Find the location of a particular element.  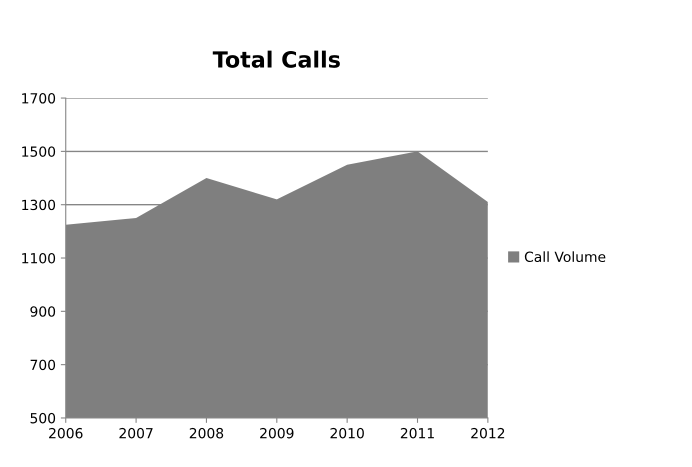

y-tick-label: 1700 is located at coordinates (39, 98).